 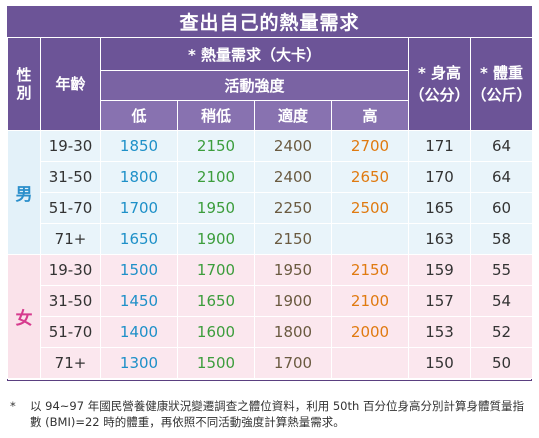 I want to click on calorie-low-cell: 1450, so click(x=139, y=301).